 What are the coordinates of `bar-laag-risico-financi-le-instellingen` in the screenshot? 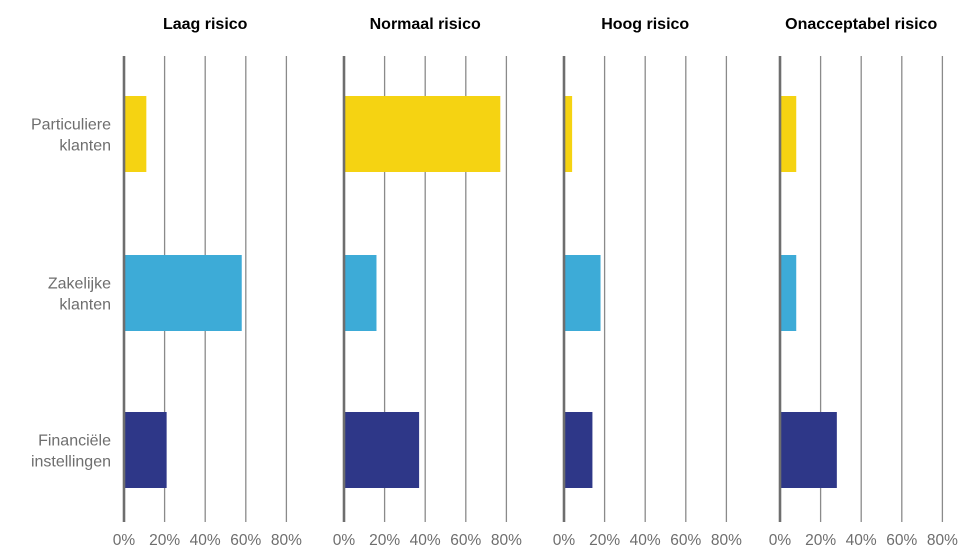 It's located at (145, 450).